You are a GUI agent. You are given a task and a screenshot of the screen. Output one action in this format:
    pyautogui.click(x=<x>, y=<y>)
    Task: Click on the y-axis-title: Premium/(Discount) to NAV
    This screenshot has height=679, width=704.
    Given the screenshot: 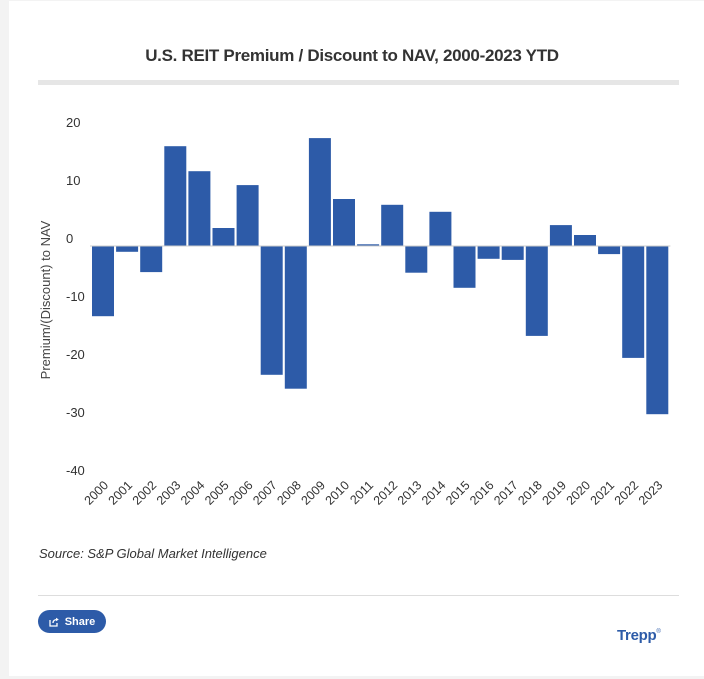 What is the action you would take?
    pyautogui.click(x=45, y=299)
    